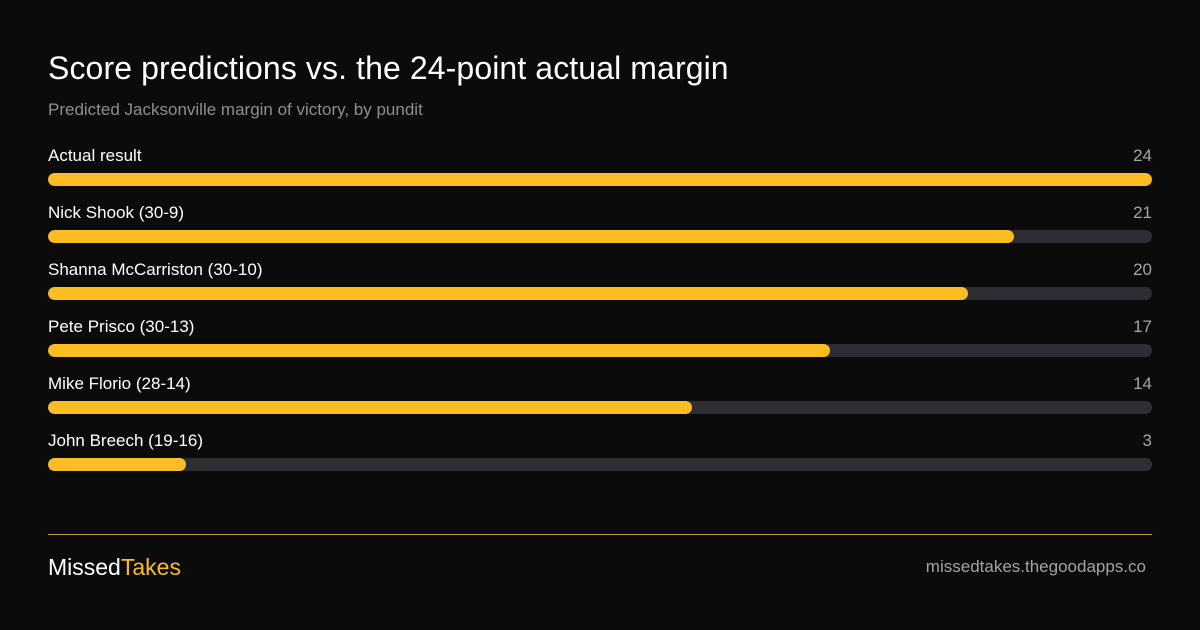 The height and width of the screenshot is (630, 1200). I want to click on bar-row: Actual result 24, so click(600, 174).